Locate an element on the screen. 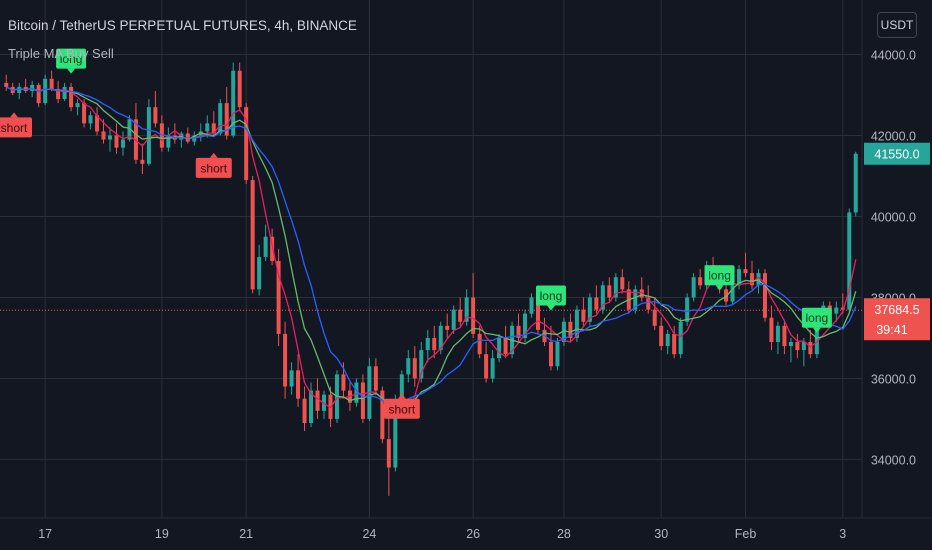 This screenshot has height=550, width=932. last-price-tag is located at coordinates (897, 319).